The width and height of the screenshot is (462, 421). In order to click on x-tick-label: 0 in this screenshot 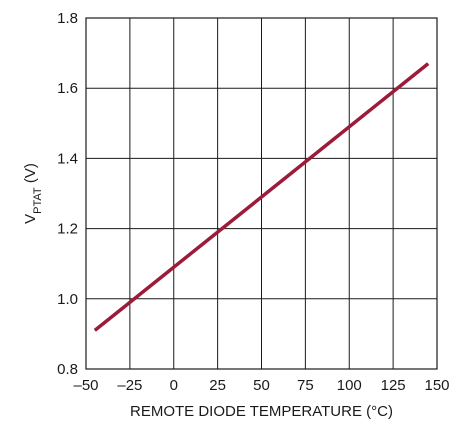, I will do `click(174, 385)`.